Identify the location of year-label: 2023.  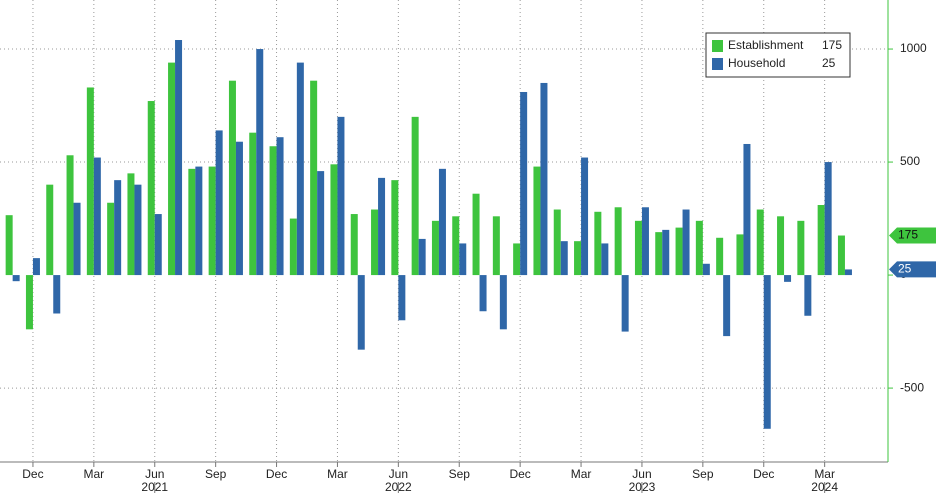
(642, 486).